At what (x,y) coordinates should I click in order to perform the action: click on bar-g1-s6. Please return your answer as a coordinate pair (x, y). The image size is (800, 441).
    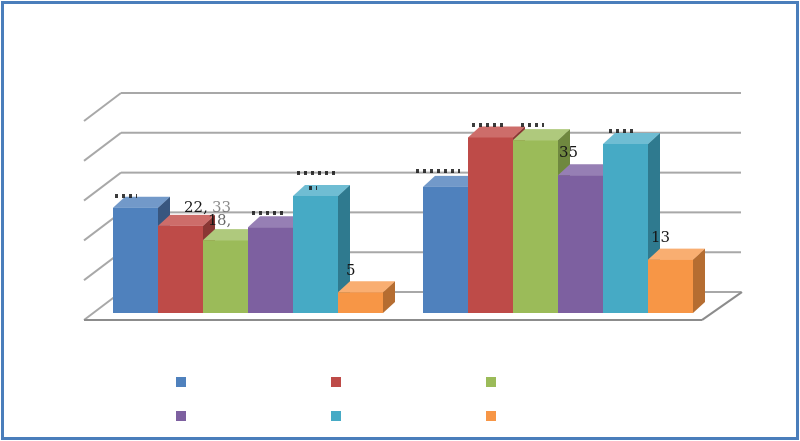
    Looking at the image, I should click on (360, 302).